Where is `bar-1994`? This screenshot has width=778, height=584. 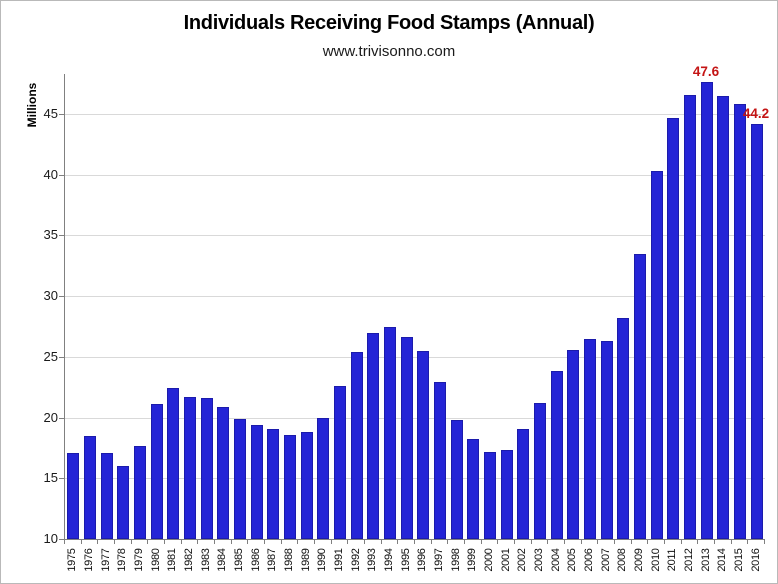 bar-1994 is located at coordinates (390, 433).